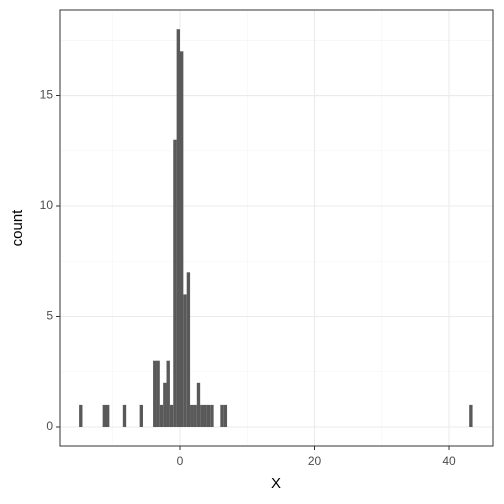 This screenshot has width=504, height=504. What do you see at coordinates (47, 205) in the screenshot?
I see `y-tick-label: 10` at bounding box center [47, 205].